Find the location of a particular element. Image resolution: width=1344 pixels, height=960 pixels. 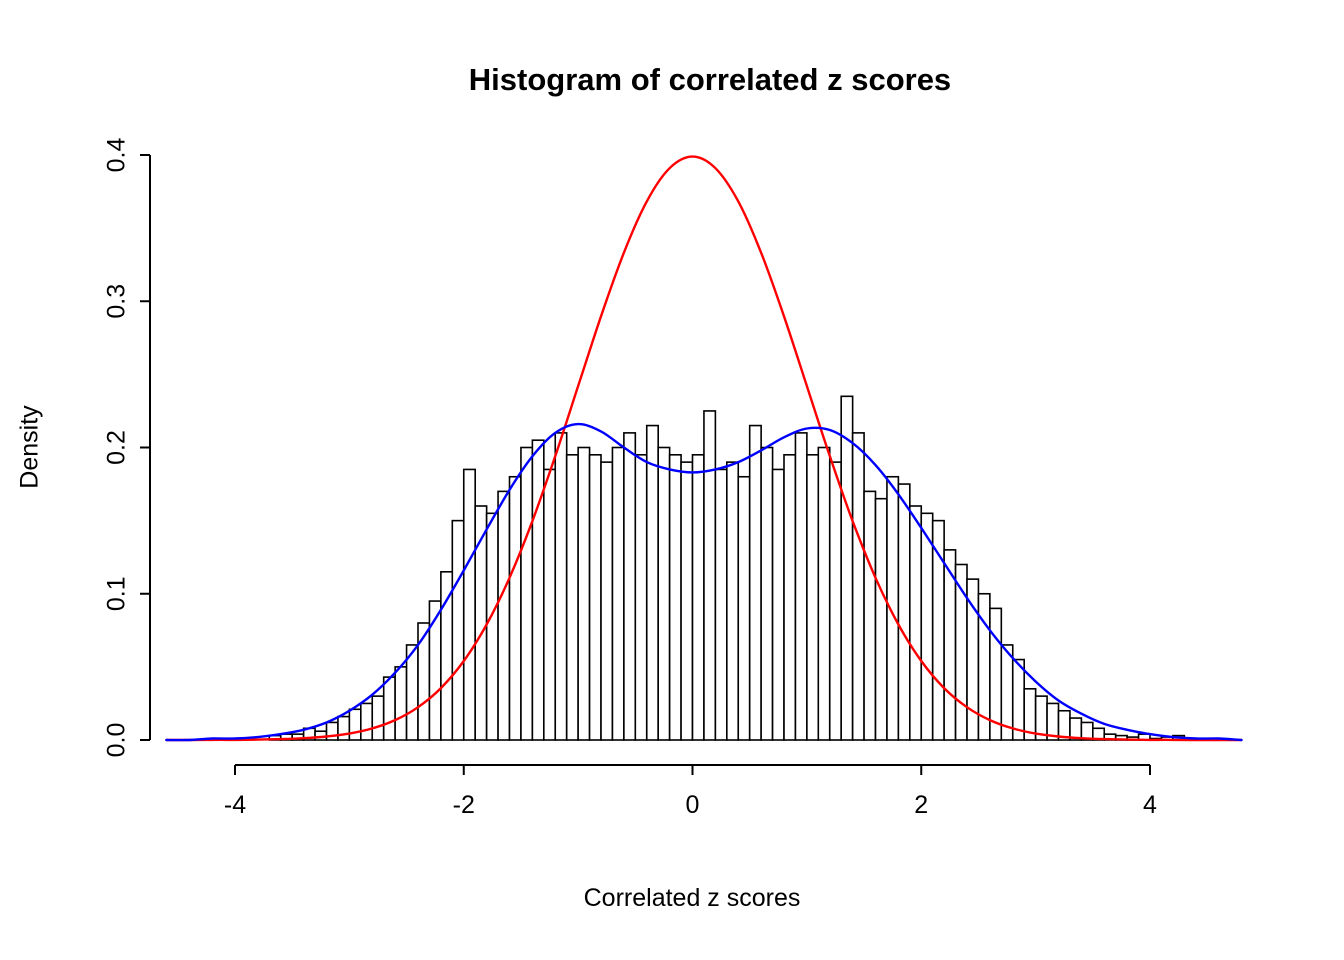

x-tick-label: 2 is located at coordinates (921, 805).